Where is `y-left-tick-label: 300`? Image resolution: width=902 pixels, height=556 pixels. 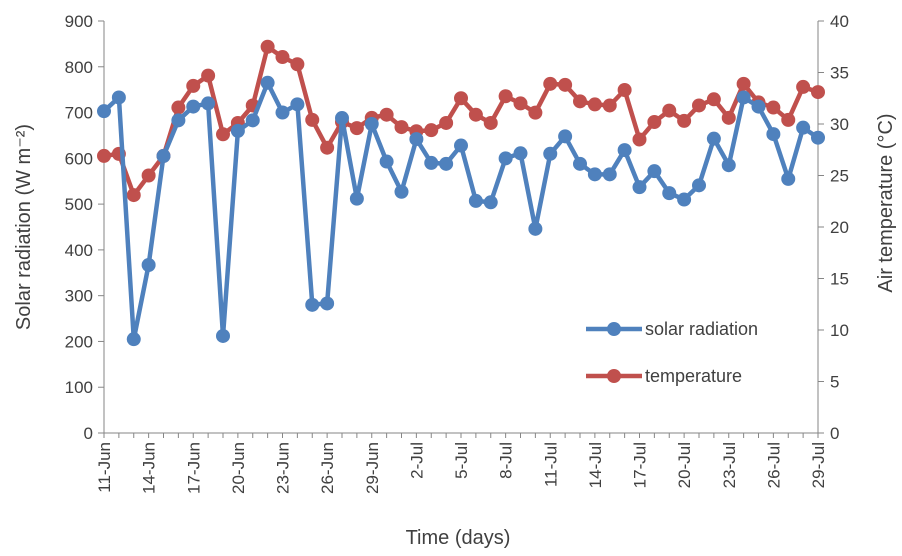 y-left-tick-label: 300 is located at coordinates (79, 296).